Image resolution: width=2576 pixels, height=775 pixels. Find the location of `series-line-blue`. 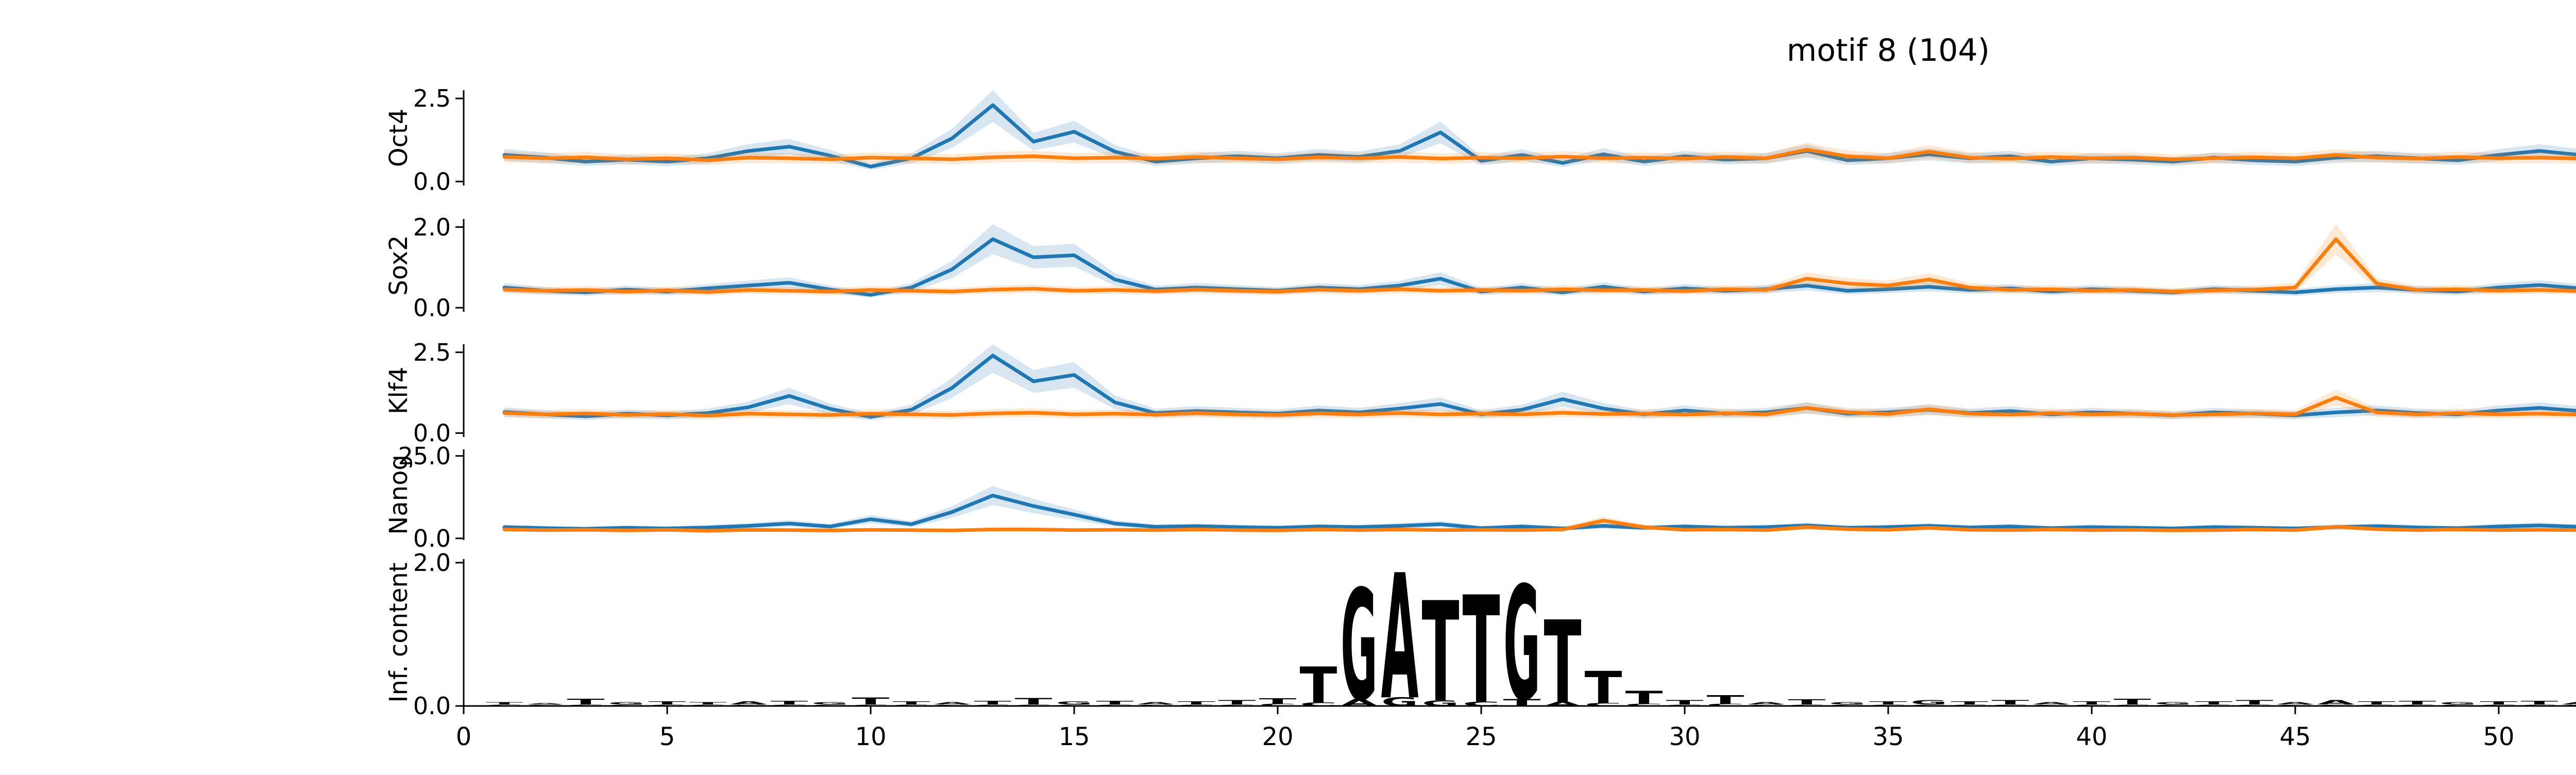

series-line-blue is located at coordinates (1539, 267).